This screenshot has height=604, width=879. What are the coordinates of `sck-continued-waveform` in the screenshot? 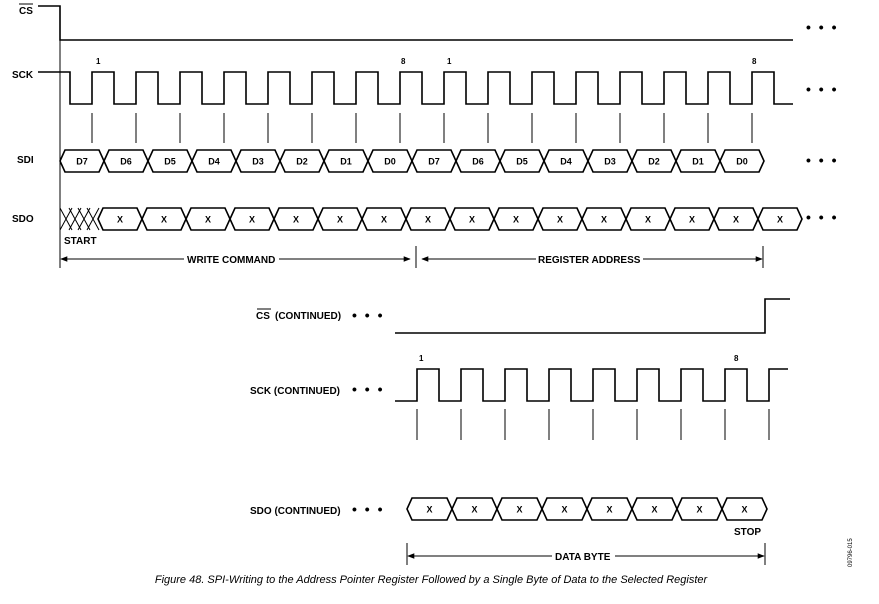 It's located at (591, 385).